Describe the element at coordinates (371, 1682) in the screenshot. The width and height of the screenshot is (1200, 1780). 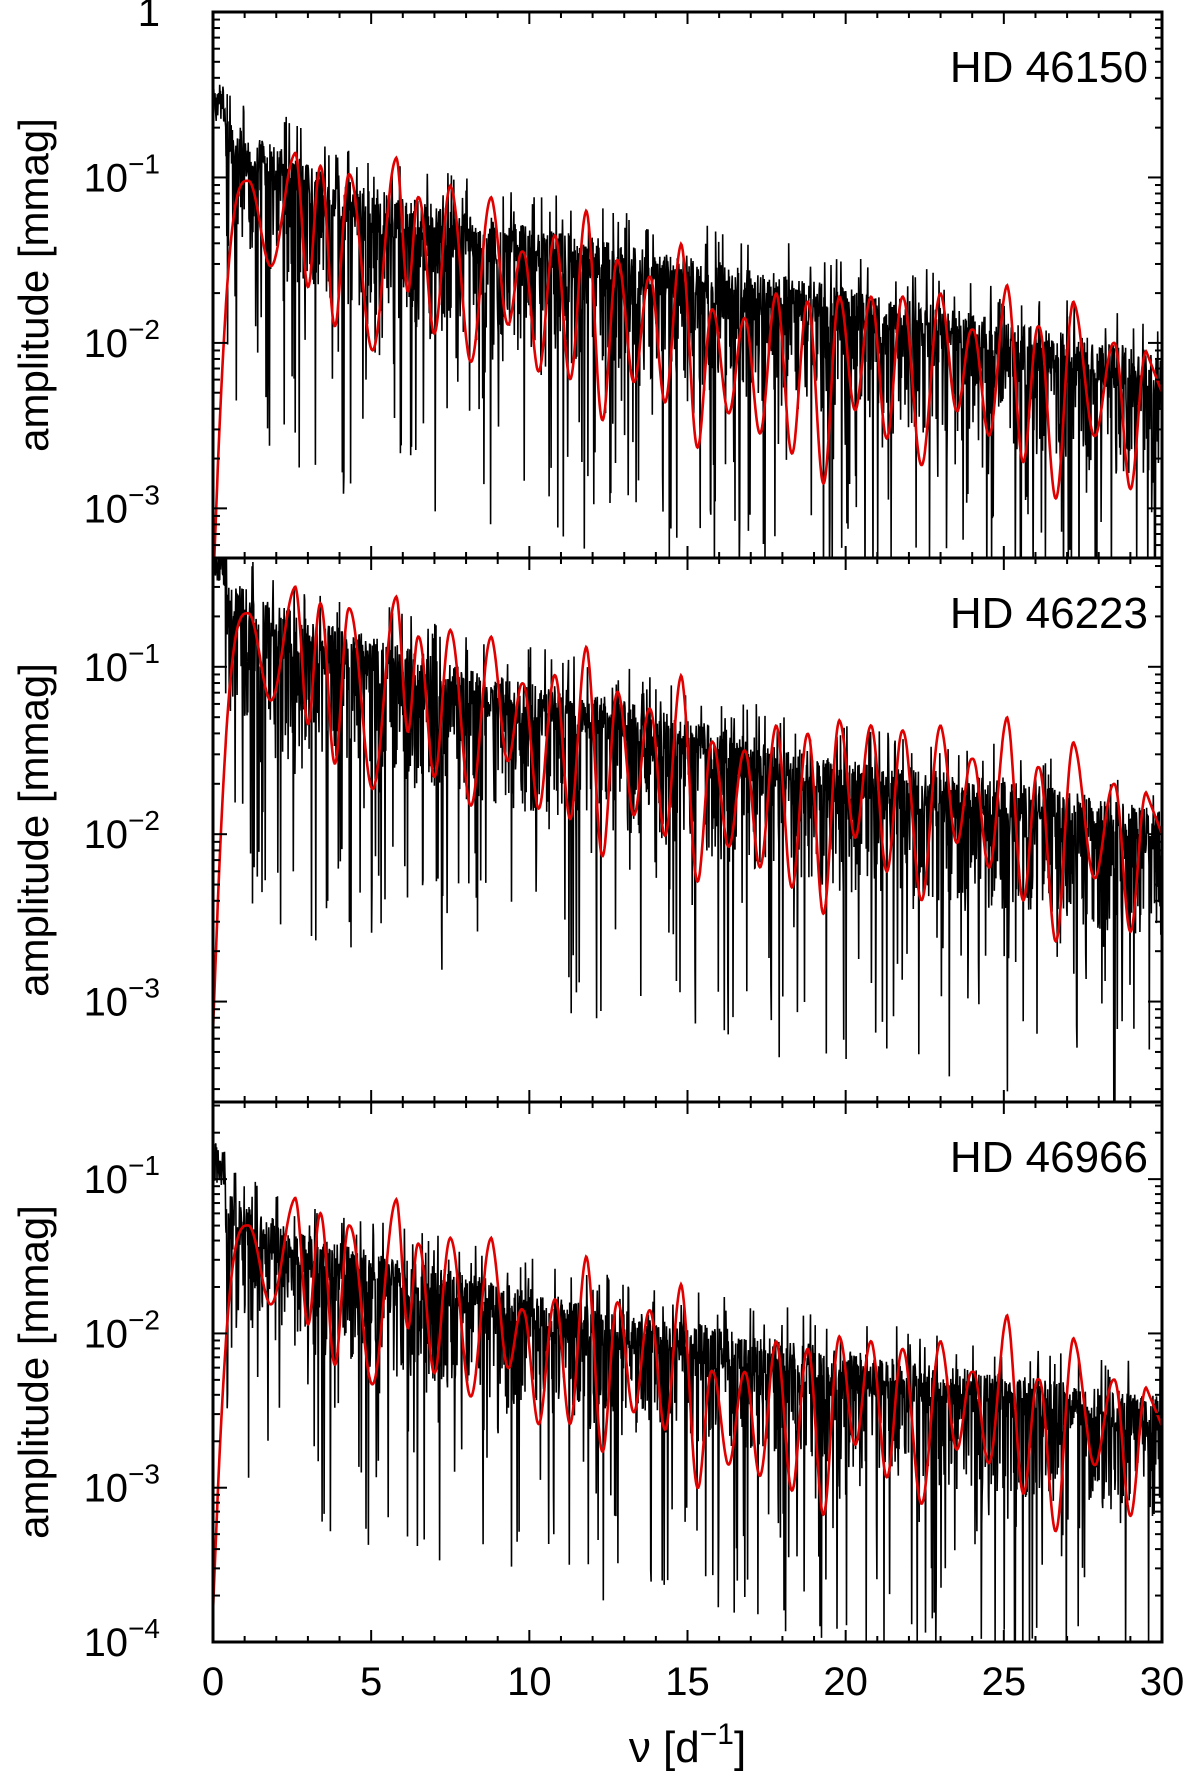
I see `x-tick-label: 5` at that location.